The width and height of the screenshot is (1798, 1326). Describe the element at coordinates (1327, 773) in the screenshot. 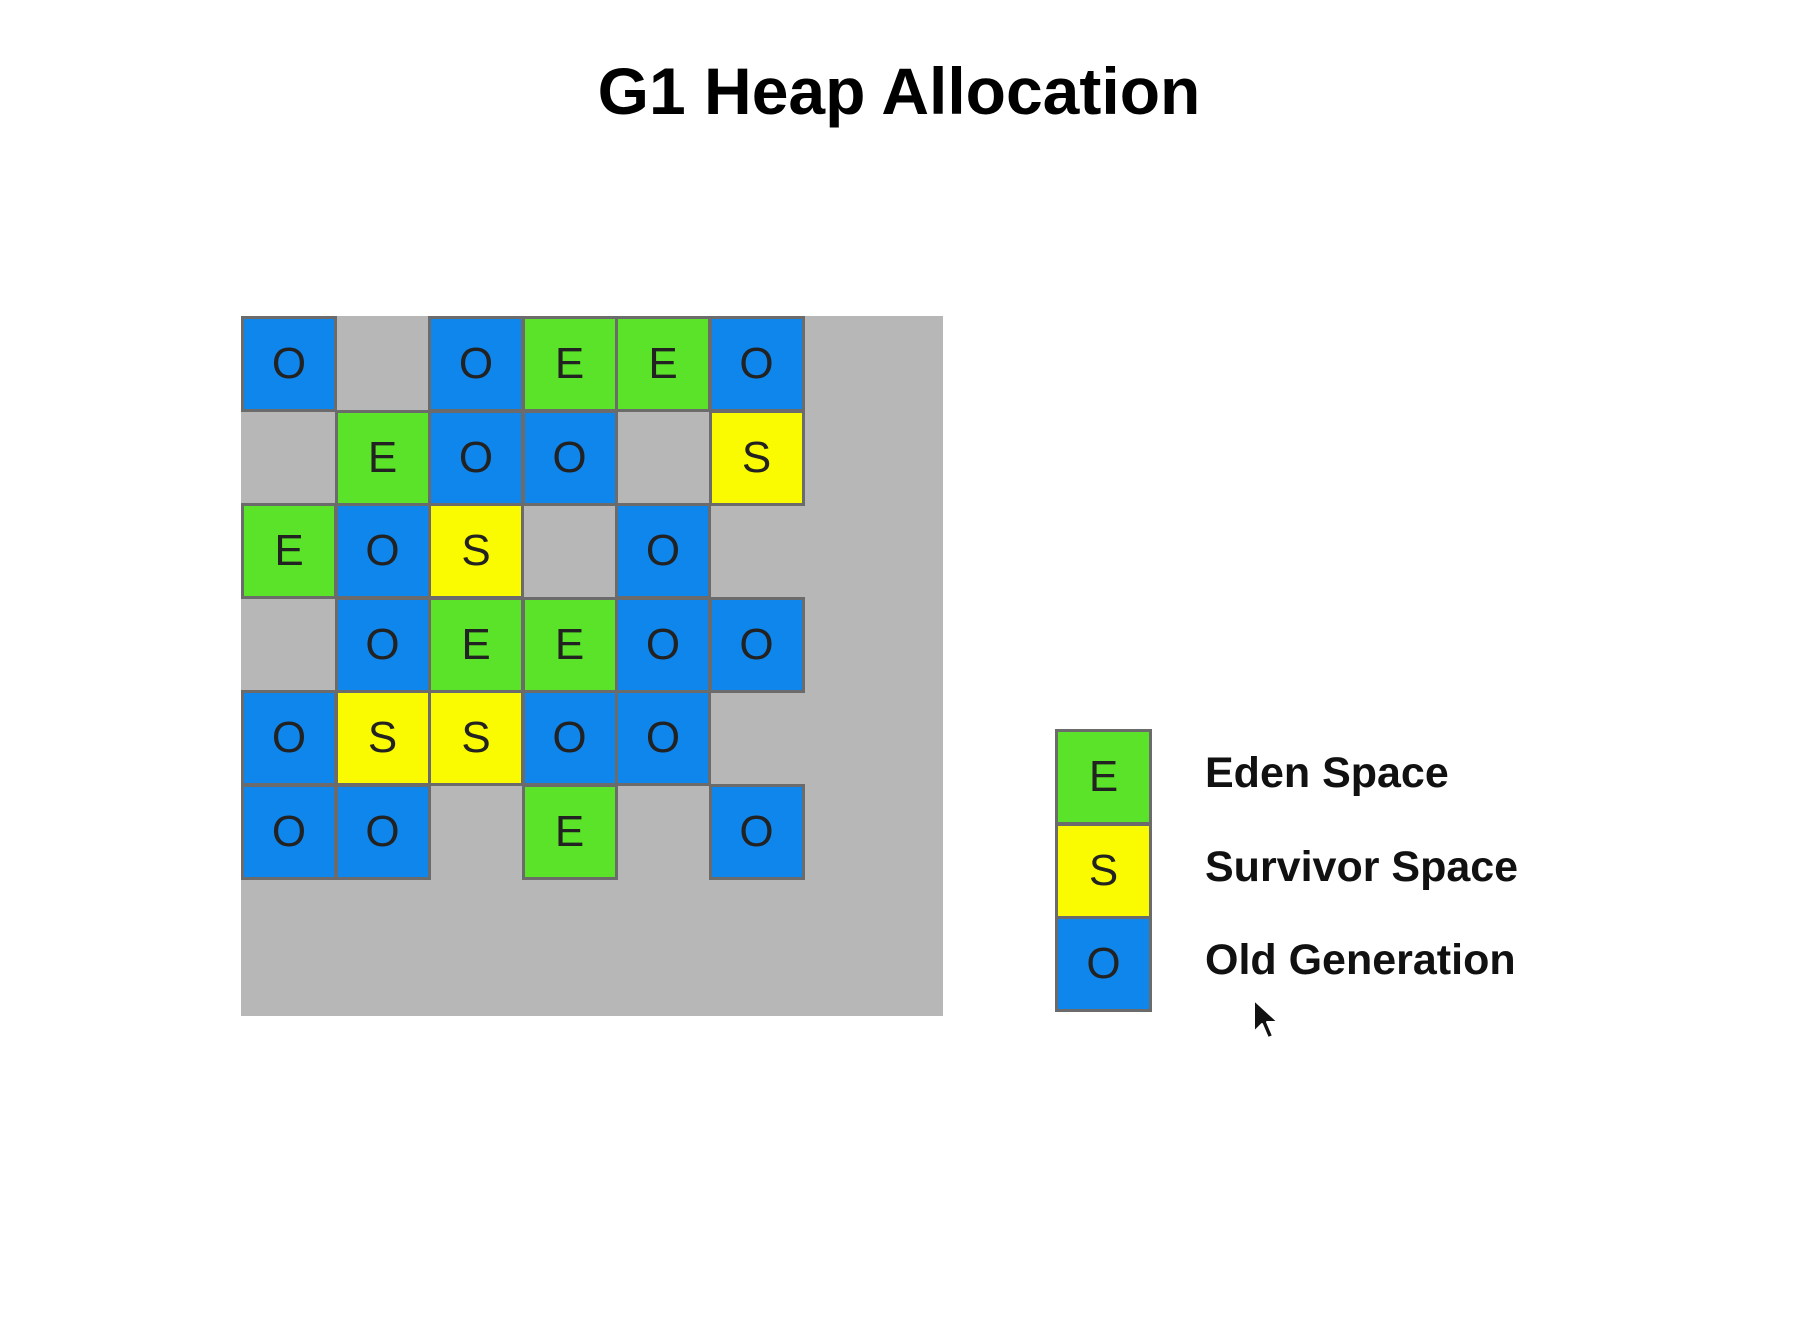

I see `legend-label: Eden Space` at that location.